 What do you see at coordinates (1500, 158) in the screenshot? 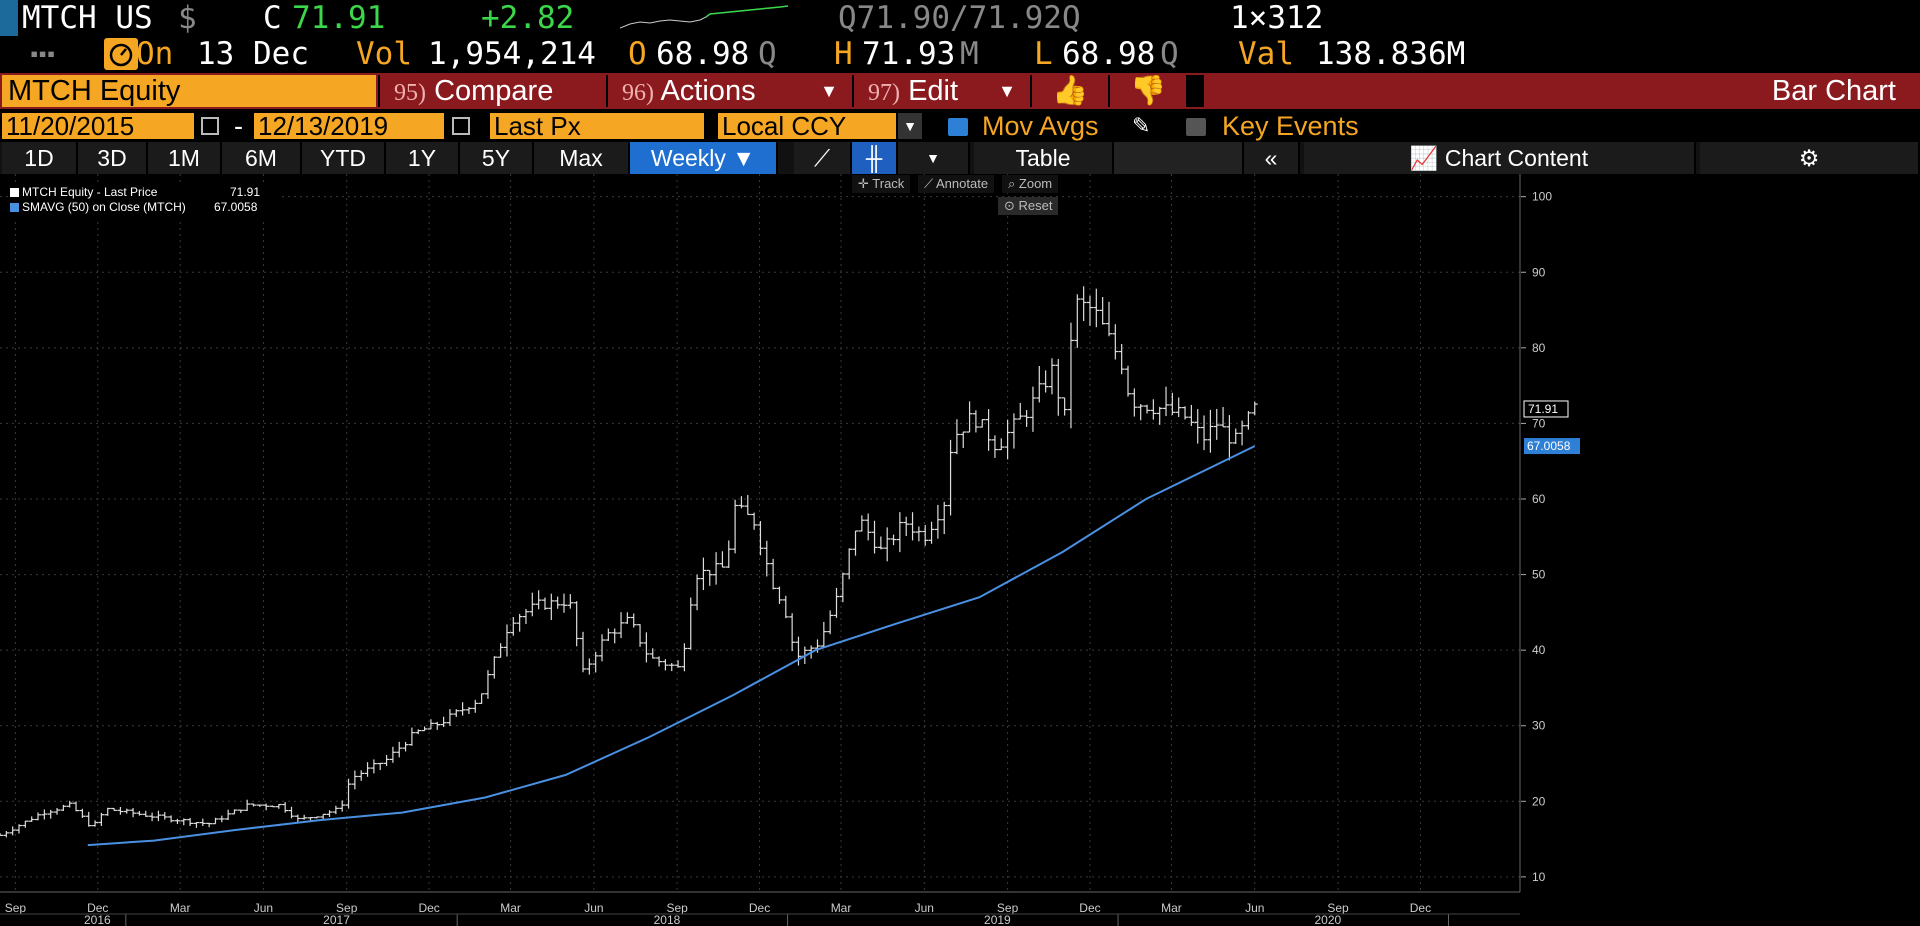
I see `chart-content-button: 📈 Chart Content` at bounding box center [1500, 158].